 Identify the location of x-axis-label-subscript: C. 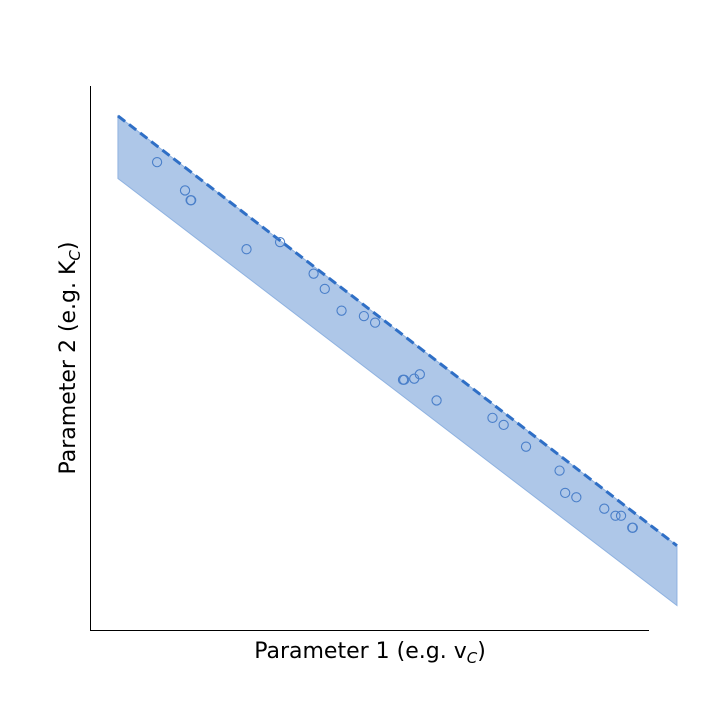
(472, 658).